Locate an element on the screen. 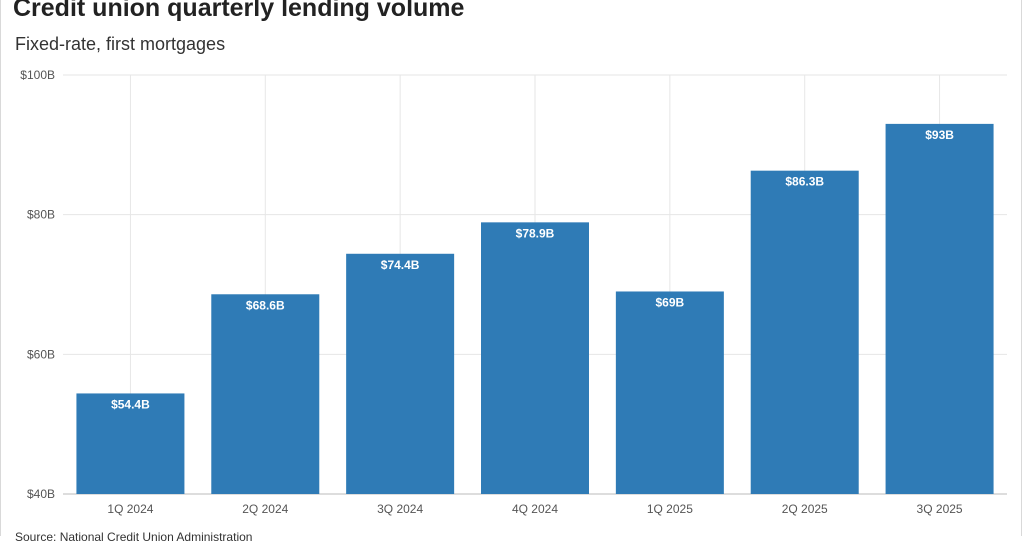 This screenshot has height=544, width=1024. bar-value-label: $93B is located at coordinates (939, 135).